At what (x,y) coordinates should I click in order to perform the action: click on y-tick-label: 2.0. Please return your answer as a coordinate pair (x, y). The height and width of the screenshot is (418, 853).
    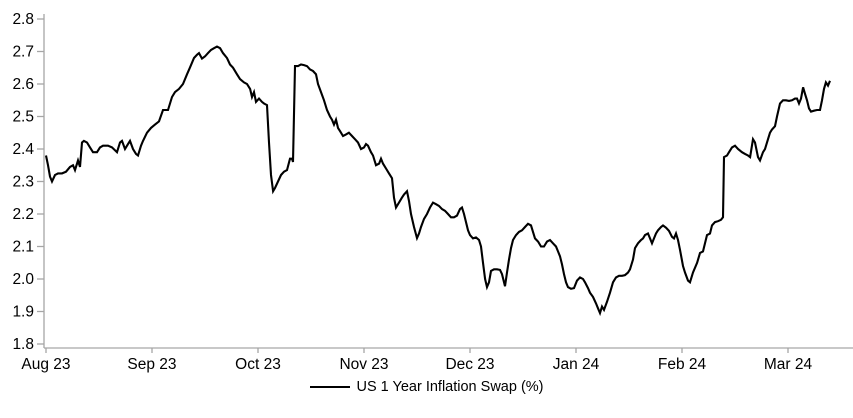
    Looking at the image, I should click on (23, 279).